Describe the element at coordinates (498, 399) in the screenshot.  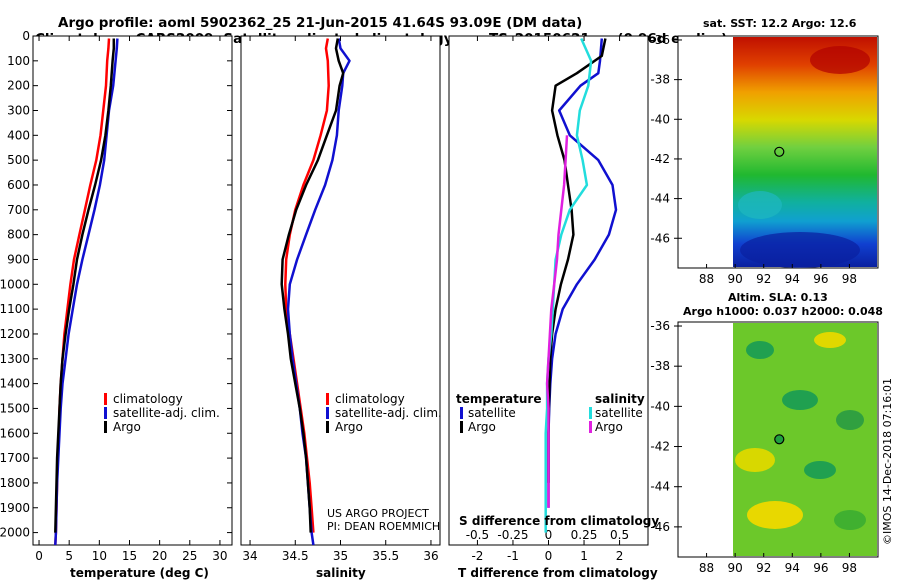
I see `legend-title-temperature: temperature` at that location.